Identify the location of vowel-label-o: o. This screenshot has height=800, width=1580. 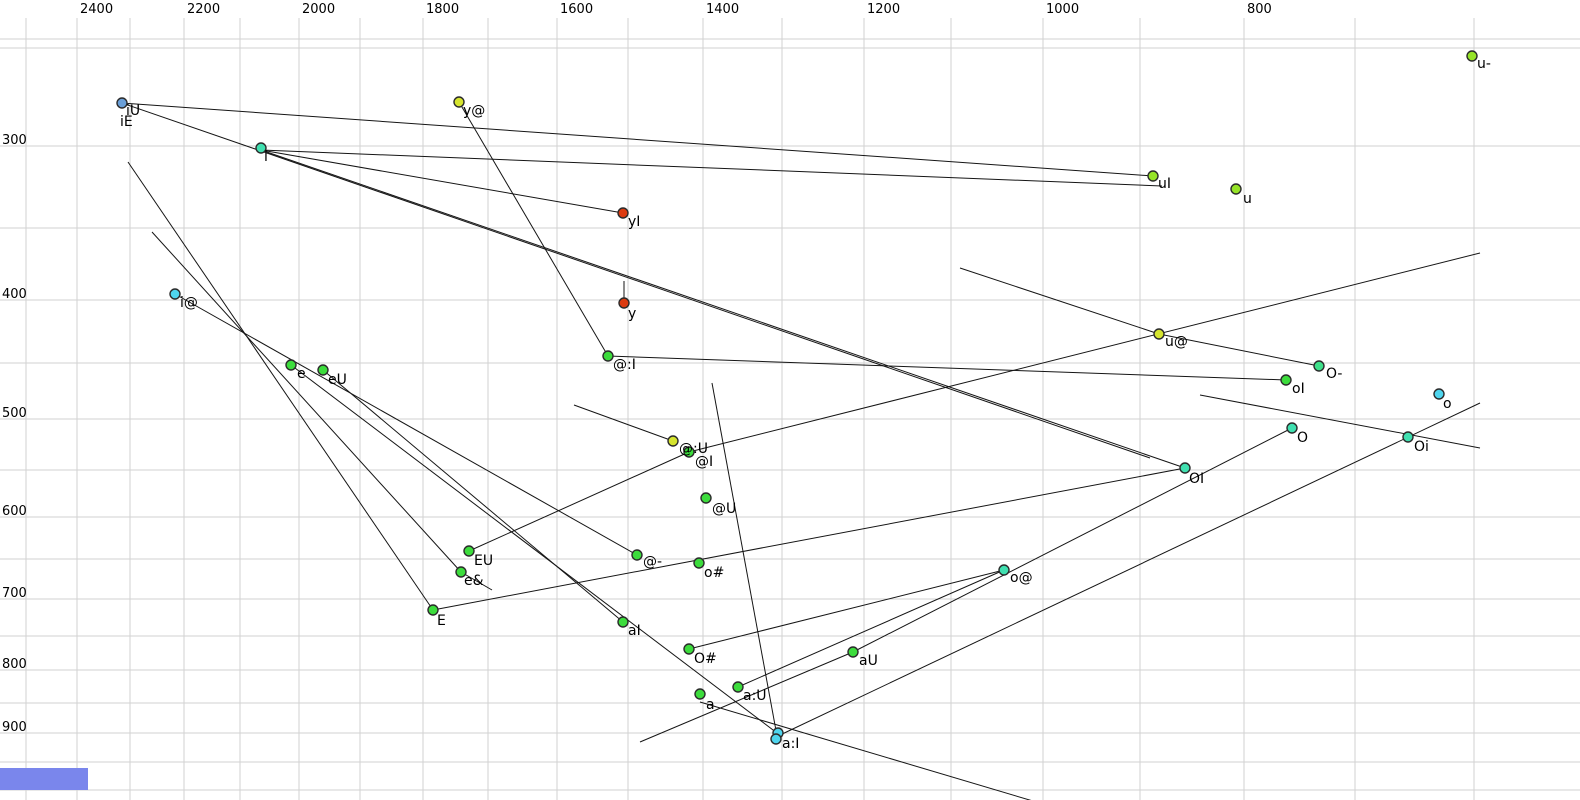
(1447, 404).